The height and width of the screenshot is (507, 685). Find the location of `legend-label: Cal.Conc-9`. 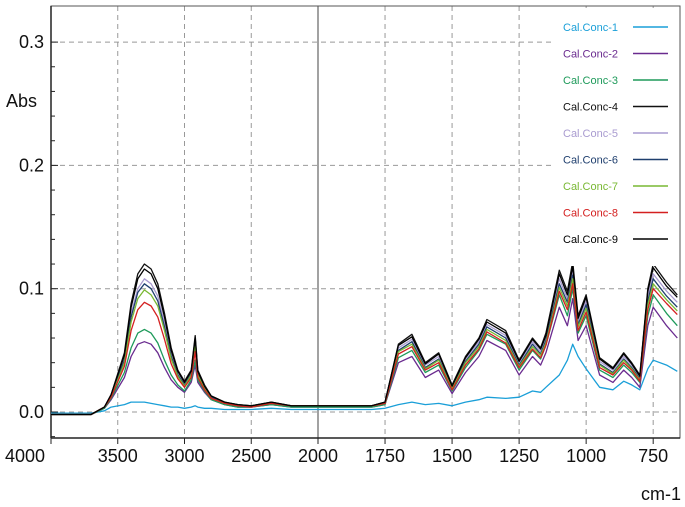

legend-label: Cal.Conc-9 is located at coordinates (590, 240).